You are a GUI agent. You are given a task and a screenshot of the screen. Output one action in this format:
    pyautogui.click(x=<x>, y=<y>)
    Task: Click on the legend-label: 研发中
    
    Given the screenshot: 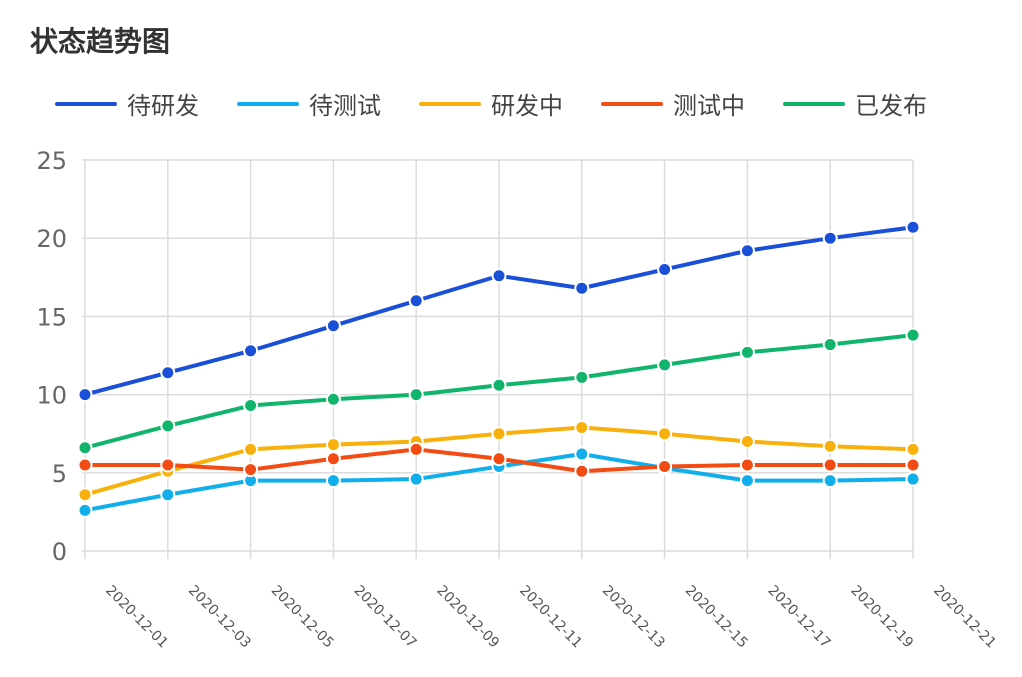 What is the action you would take?
    pyautogui.click(x=527, y=106)
    